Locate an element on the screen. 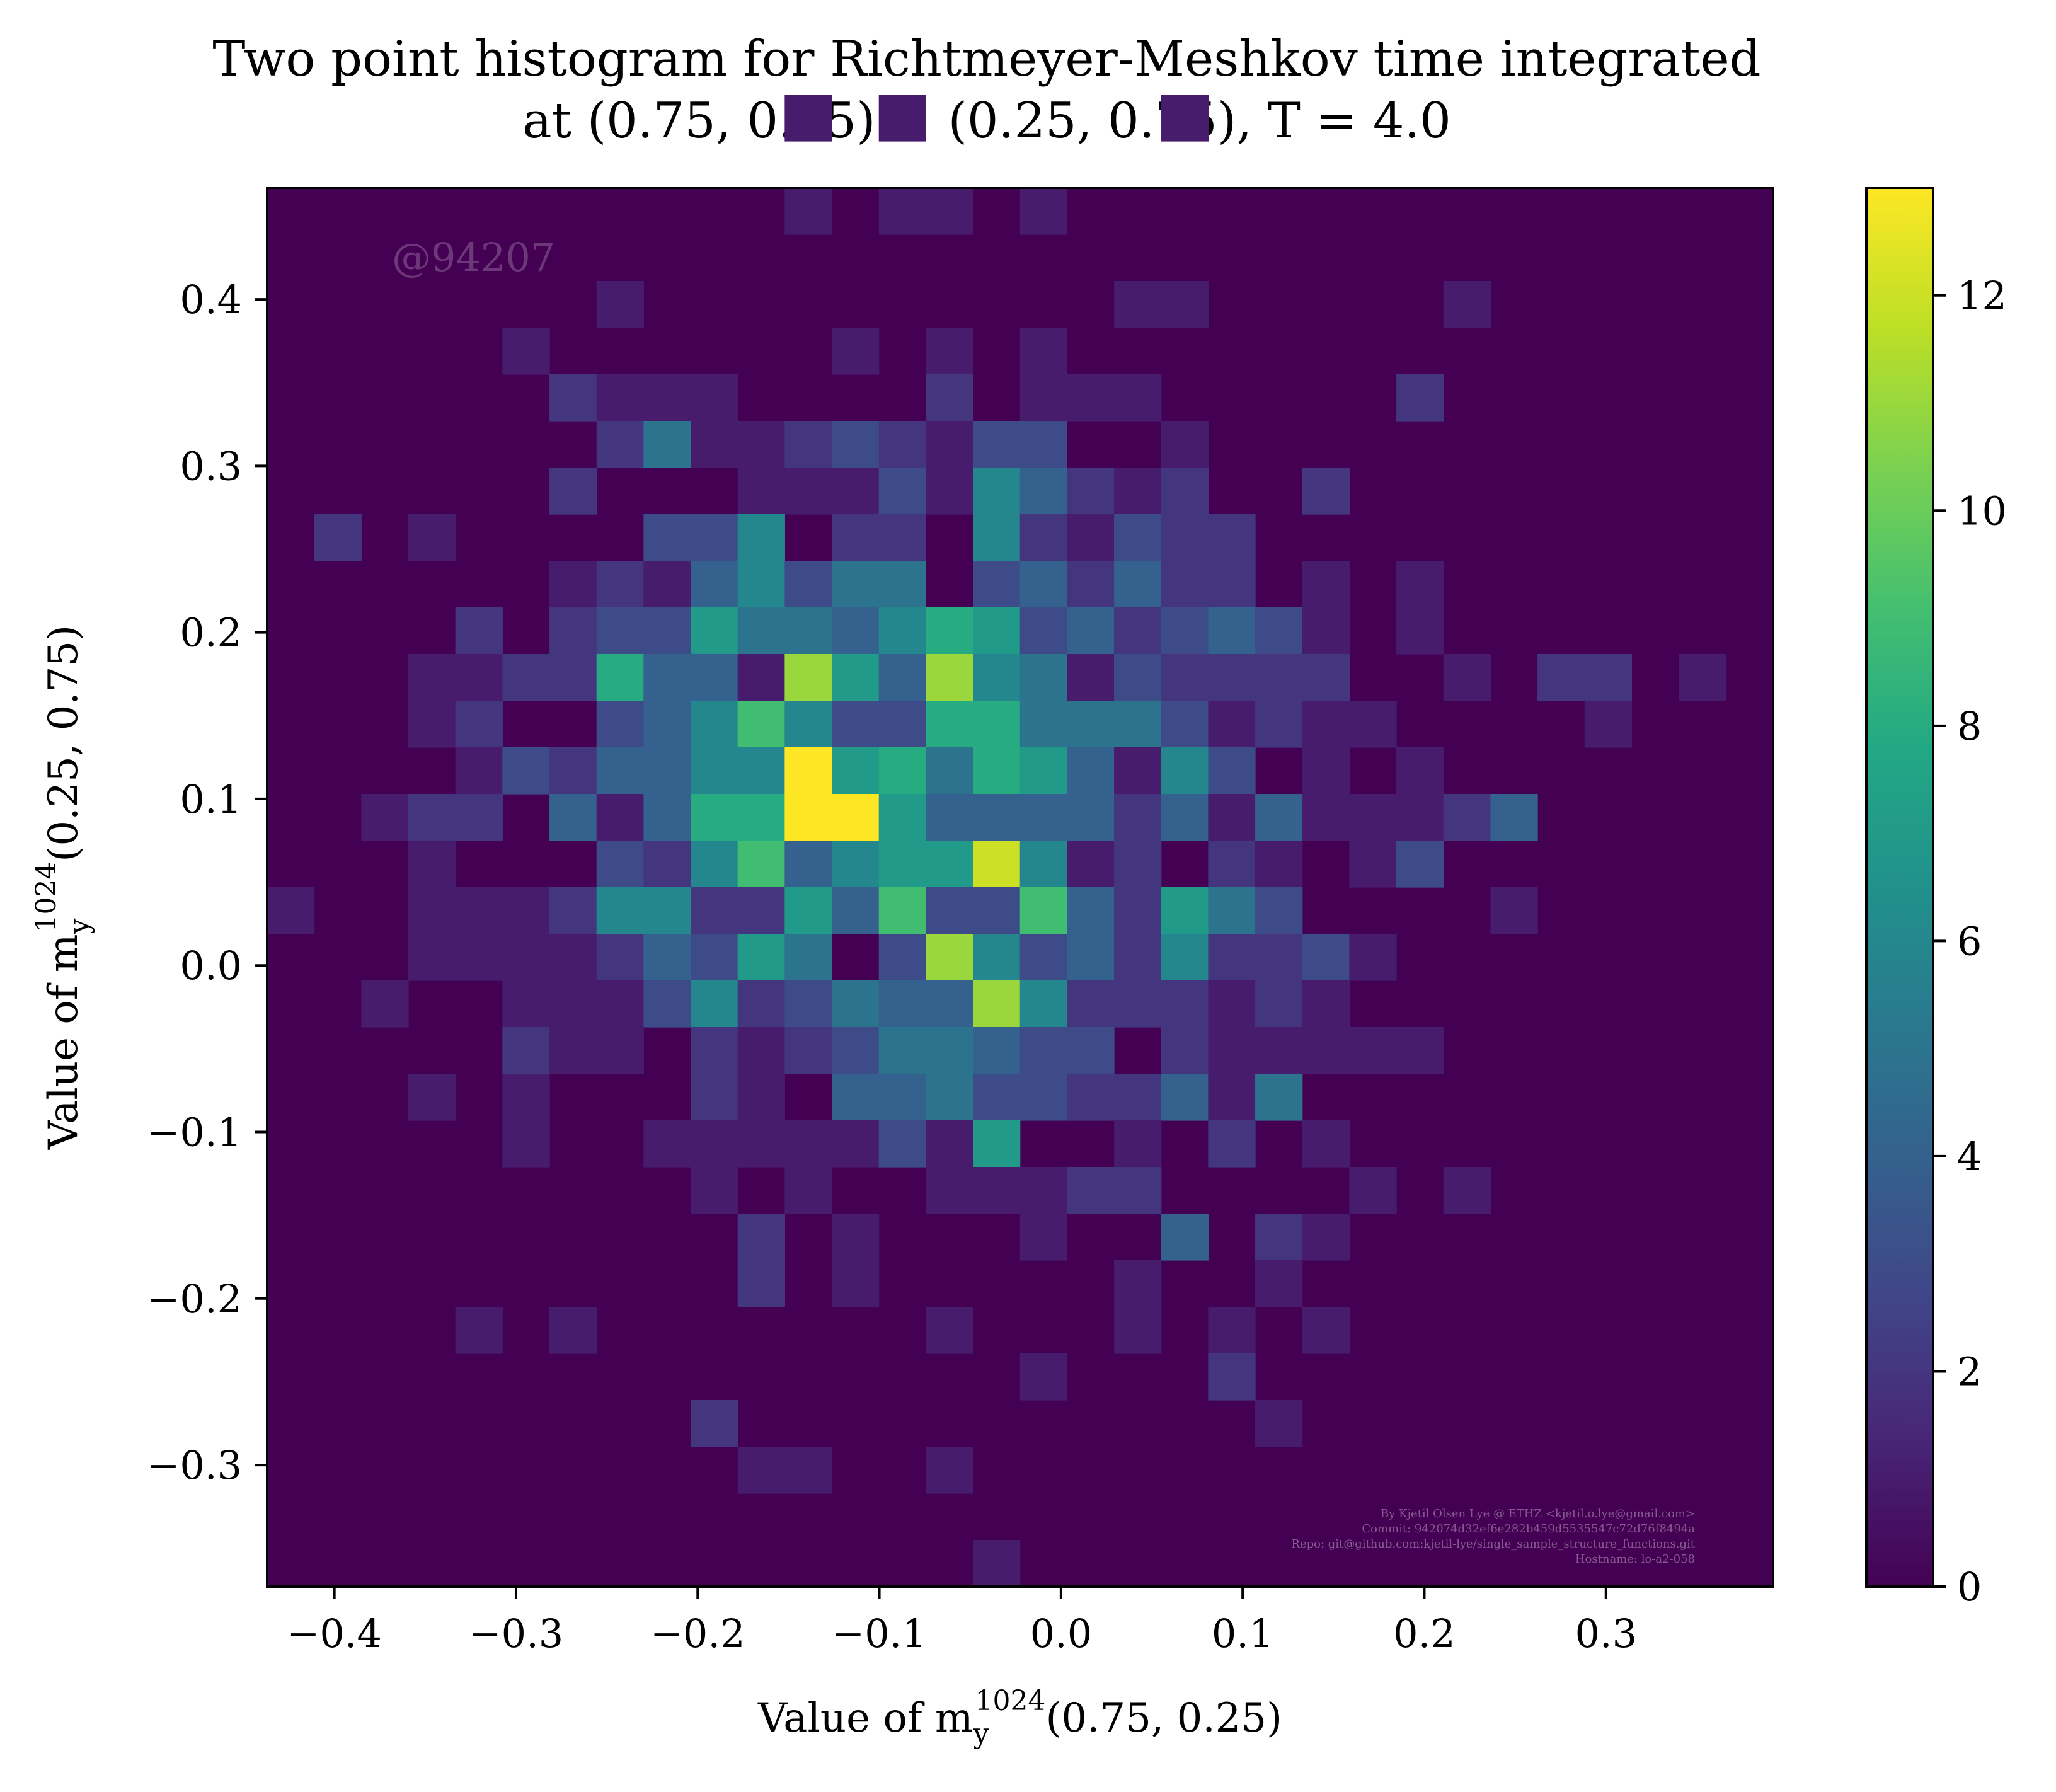 Image resolution: width=2056 pixels, height=1792 pixels. x-tick-label: 0.2 is located at coordinates (1424, 1634).